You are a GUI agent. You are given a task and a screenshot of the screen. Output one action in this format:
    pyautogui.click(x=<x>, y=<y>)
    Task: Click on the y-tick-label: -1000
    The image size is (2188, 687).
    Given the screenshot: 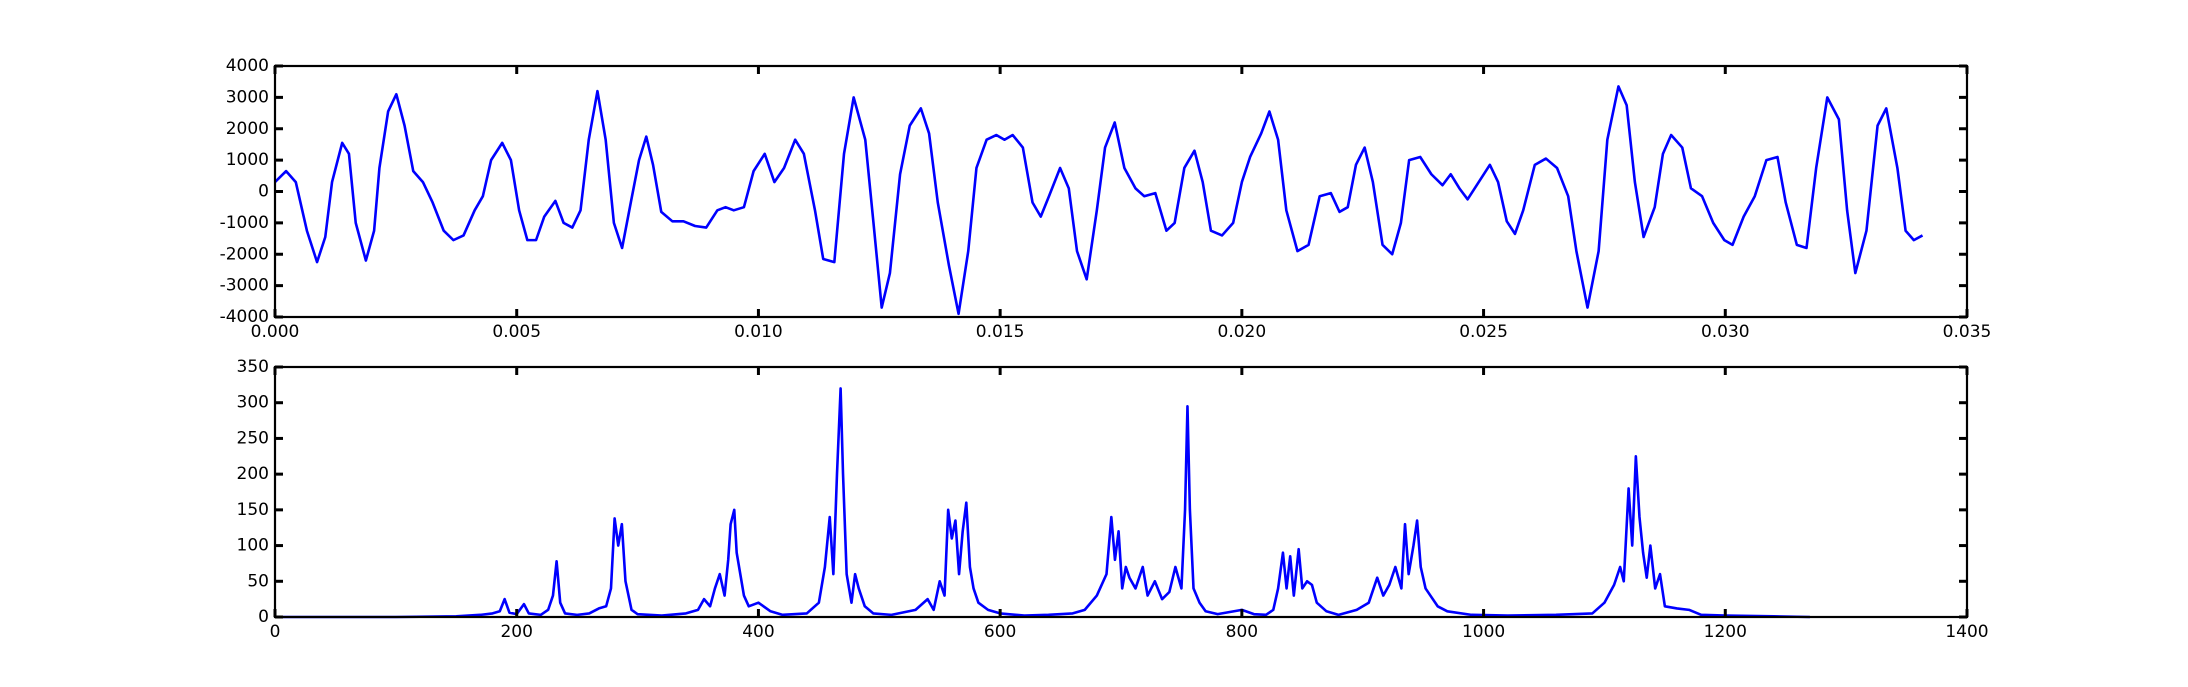 What is the action you would take?
    pyautogui.click(x=244, y=223)
    